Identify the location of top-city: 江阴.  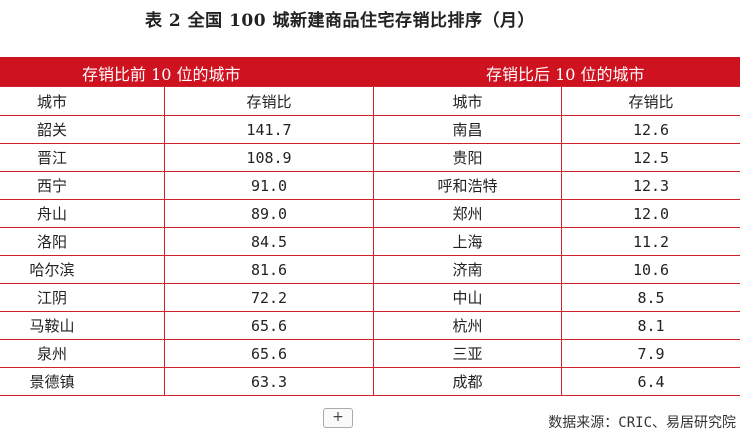
(82, 297).